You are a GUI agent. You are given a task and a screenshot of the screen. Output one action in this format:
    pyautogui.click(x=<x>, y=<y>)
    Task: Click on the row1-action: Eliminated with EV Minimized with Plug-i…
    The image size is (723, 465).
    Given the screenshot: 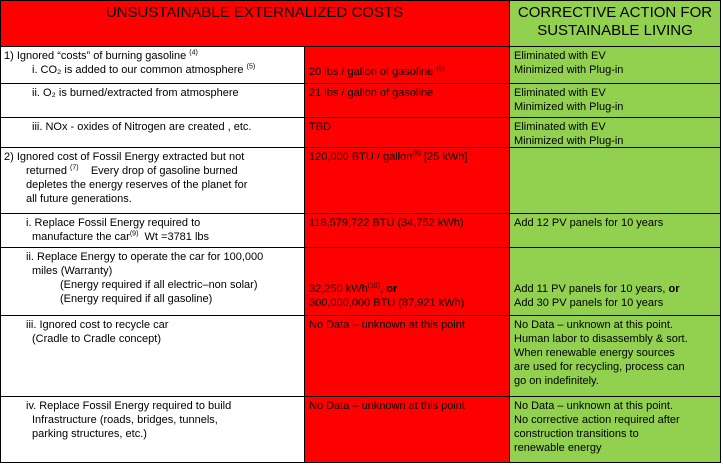 What is the action you would take?
    pyautogui.click(x=615, y=65)
    